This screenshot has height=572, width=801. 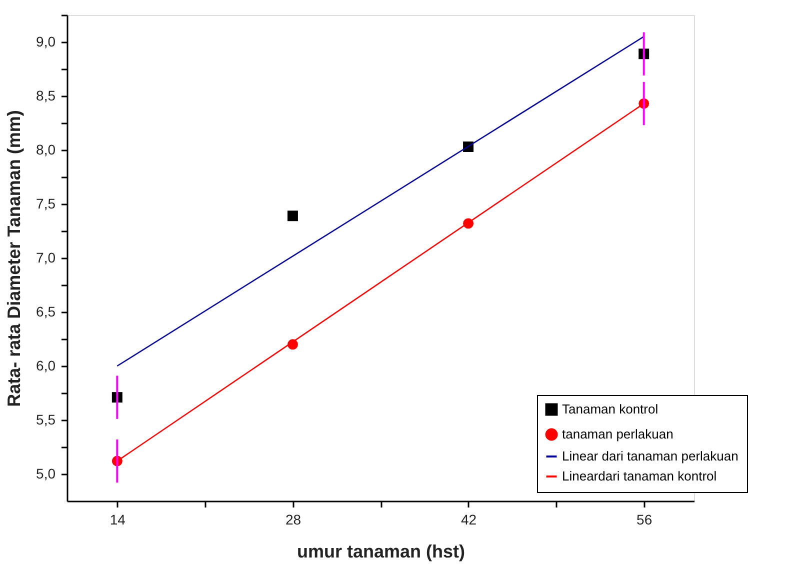 I want to click on y-tick-label: 9,0, so click(x=46, y=42).